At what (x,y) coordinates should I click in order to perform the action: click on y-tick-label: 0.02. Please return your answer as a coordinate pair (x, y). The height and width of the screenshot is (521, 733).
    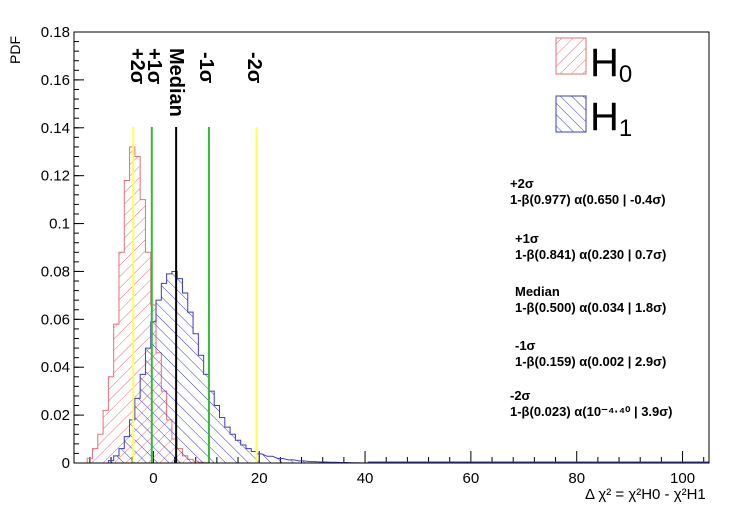
    Looking at the image, I should click on (55, 415).